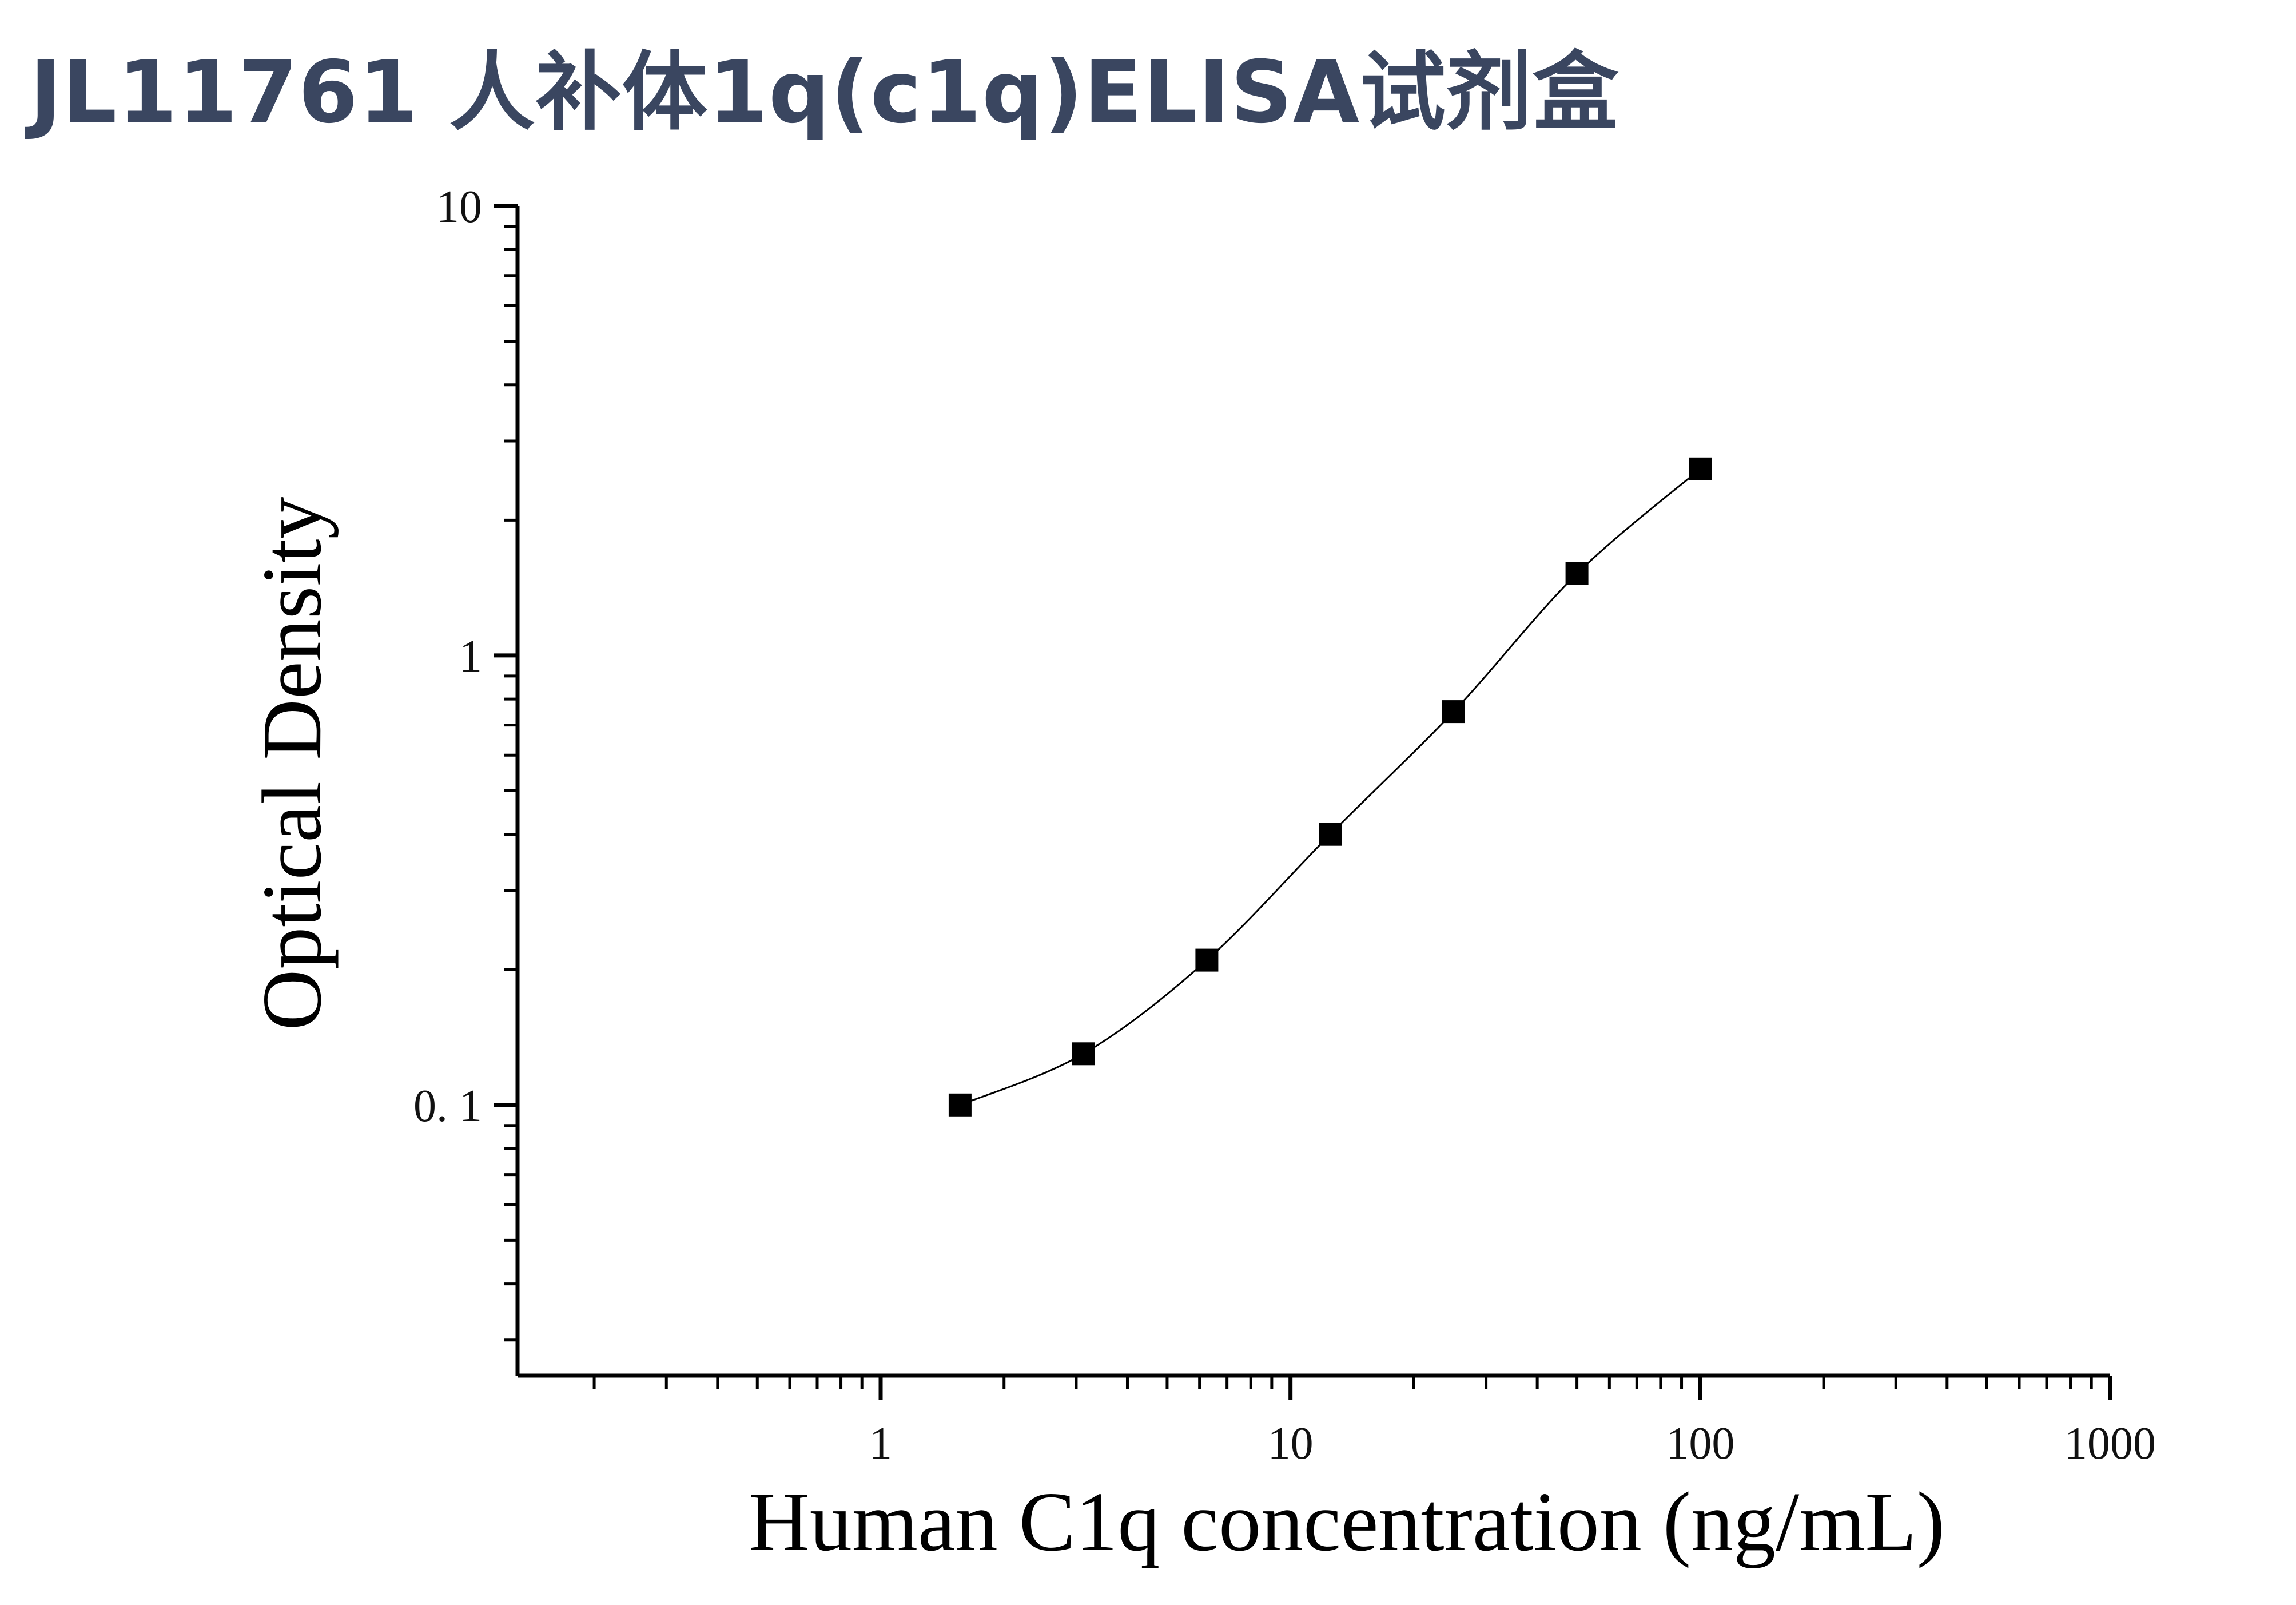 This screenshot has width=2296, height=1605. I want to click on x-tick-label: 100, so click(1700, 1444).